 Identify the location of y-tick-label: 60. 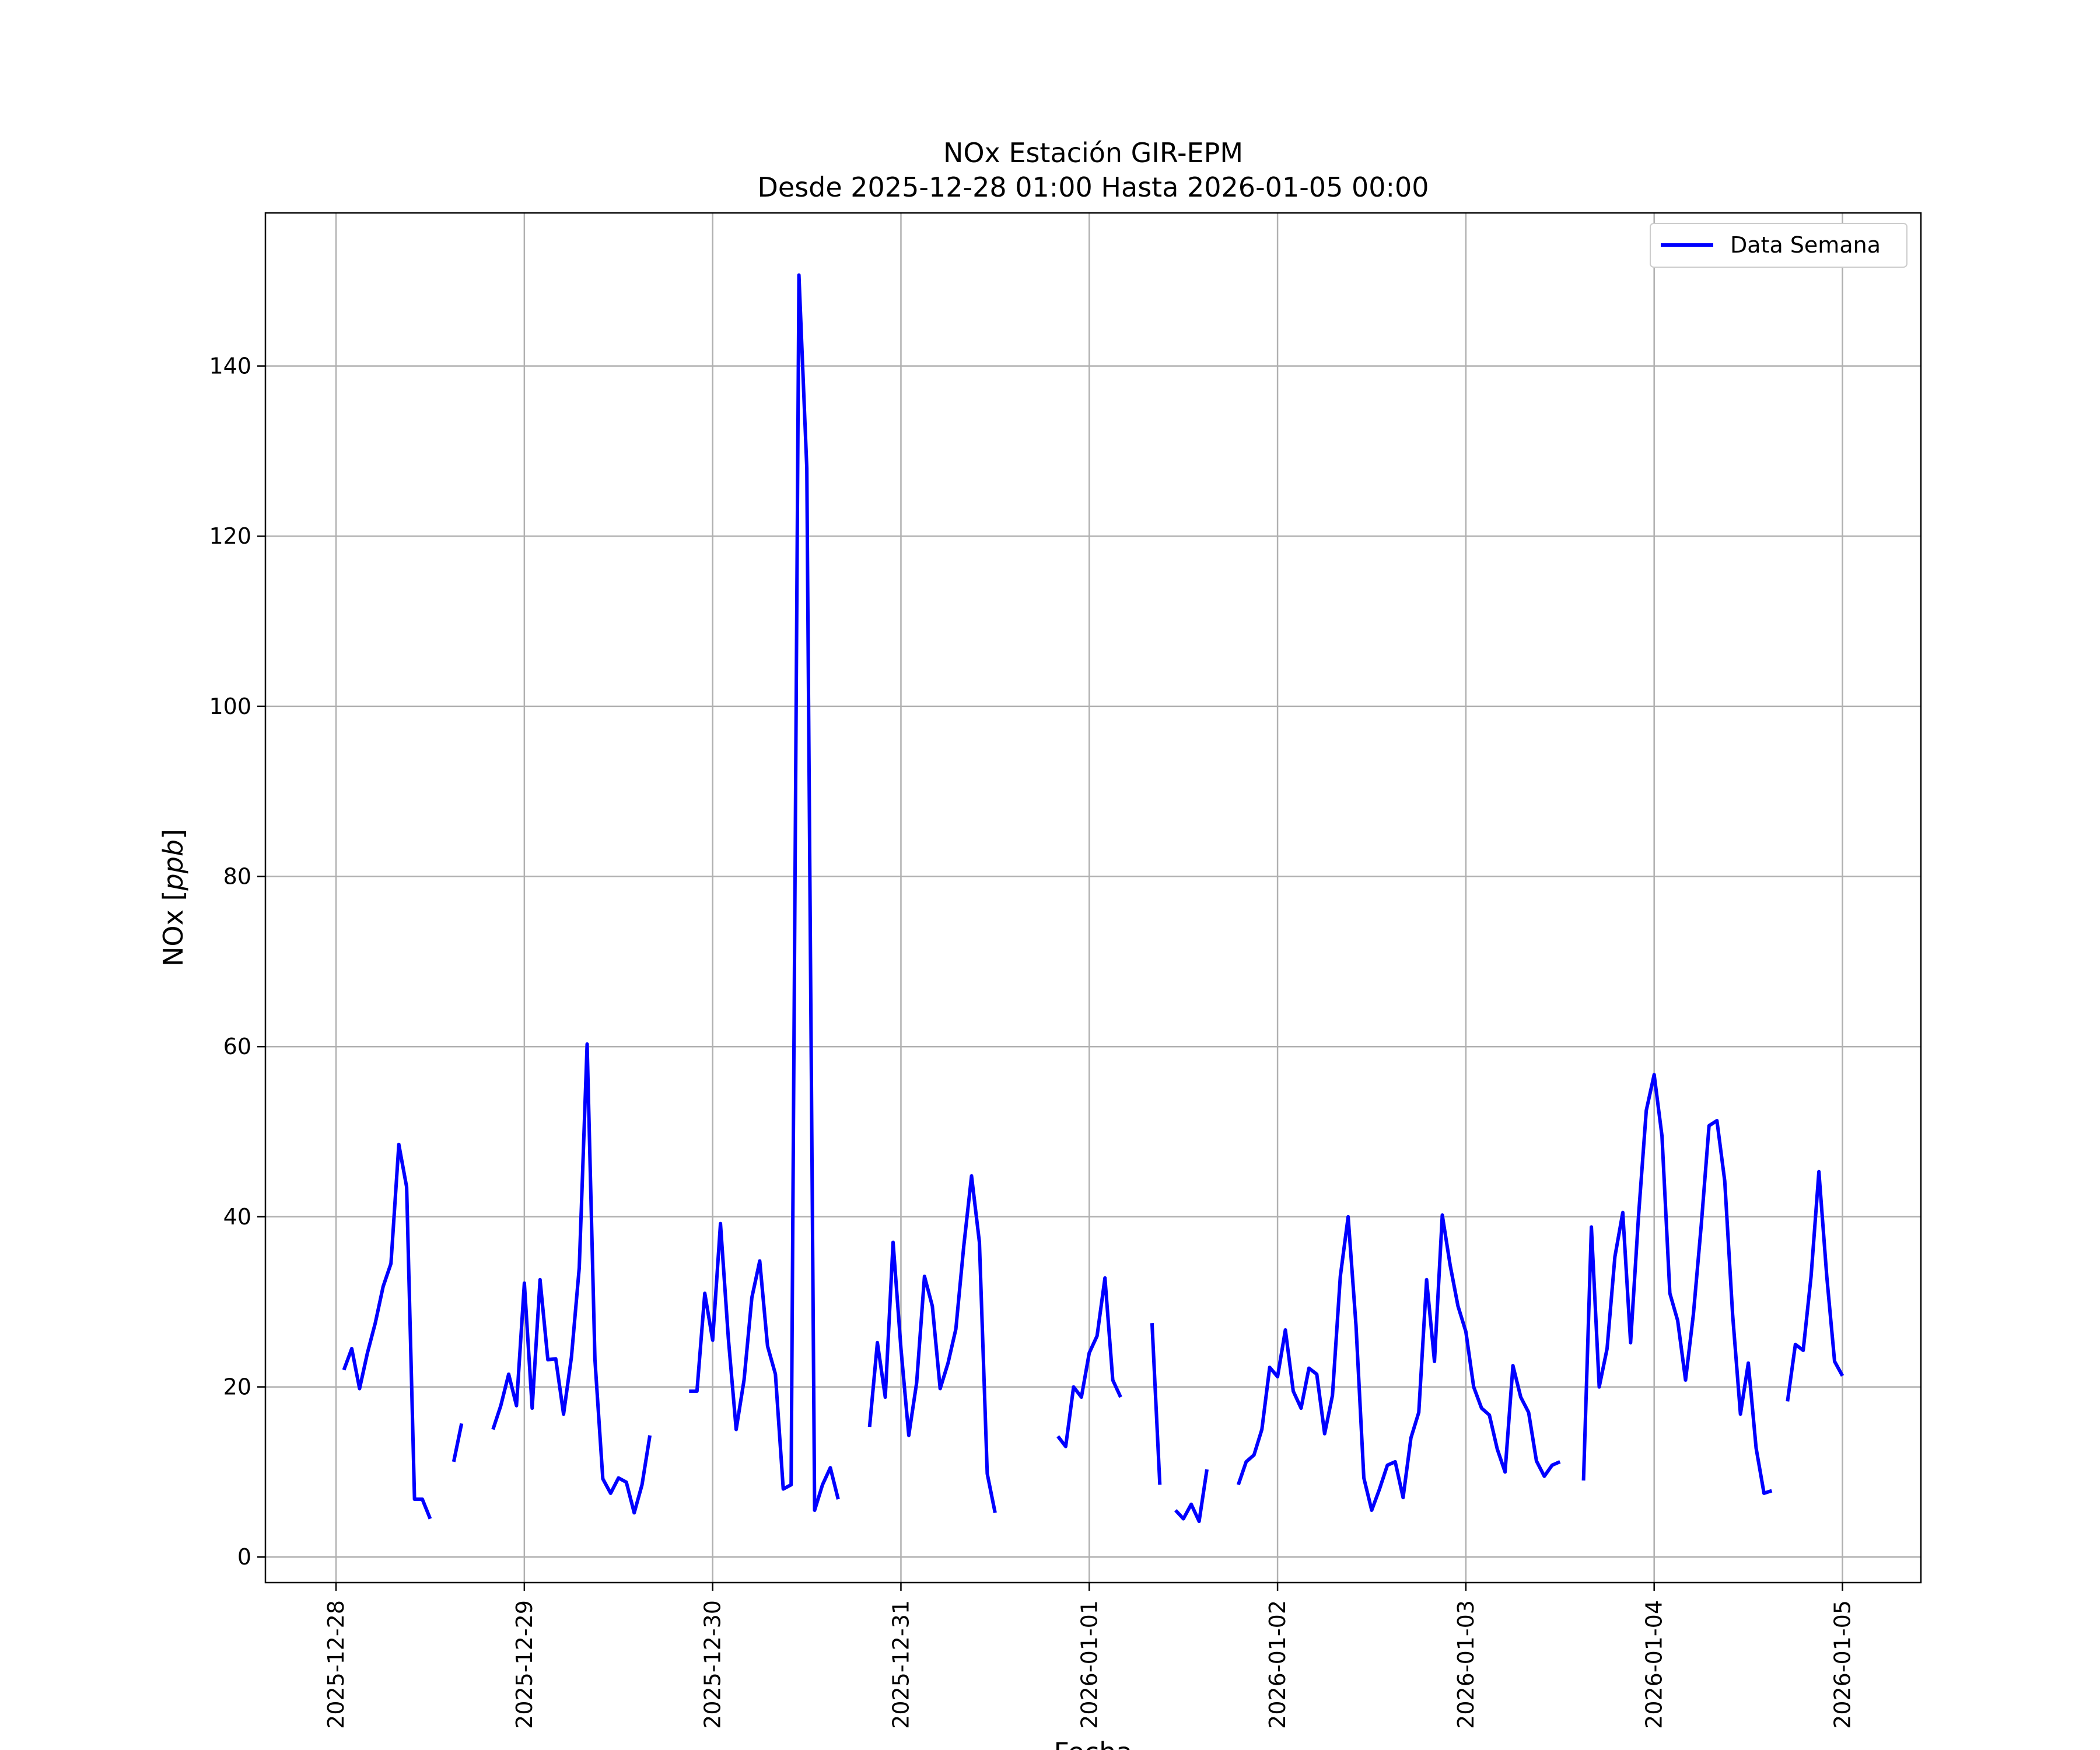
(237, 1046).